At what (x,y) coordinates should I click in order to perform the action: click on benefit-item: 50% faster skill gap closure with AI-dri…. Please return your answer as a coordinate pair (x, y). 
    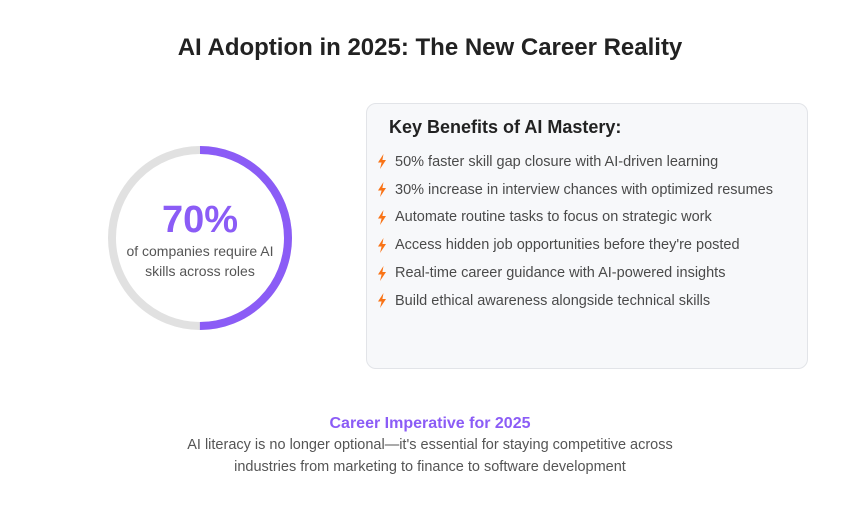
    Looking at the image, I should click on (592, 162).